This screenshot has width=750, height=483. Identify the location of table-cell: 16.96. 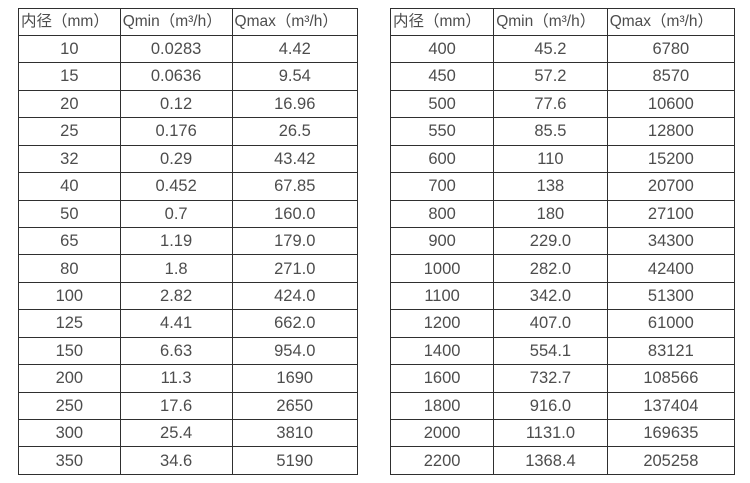
(295, 104).